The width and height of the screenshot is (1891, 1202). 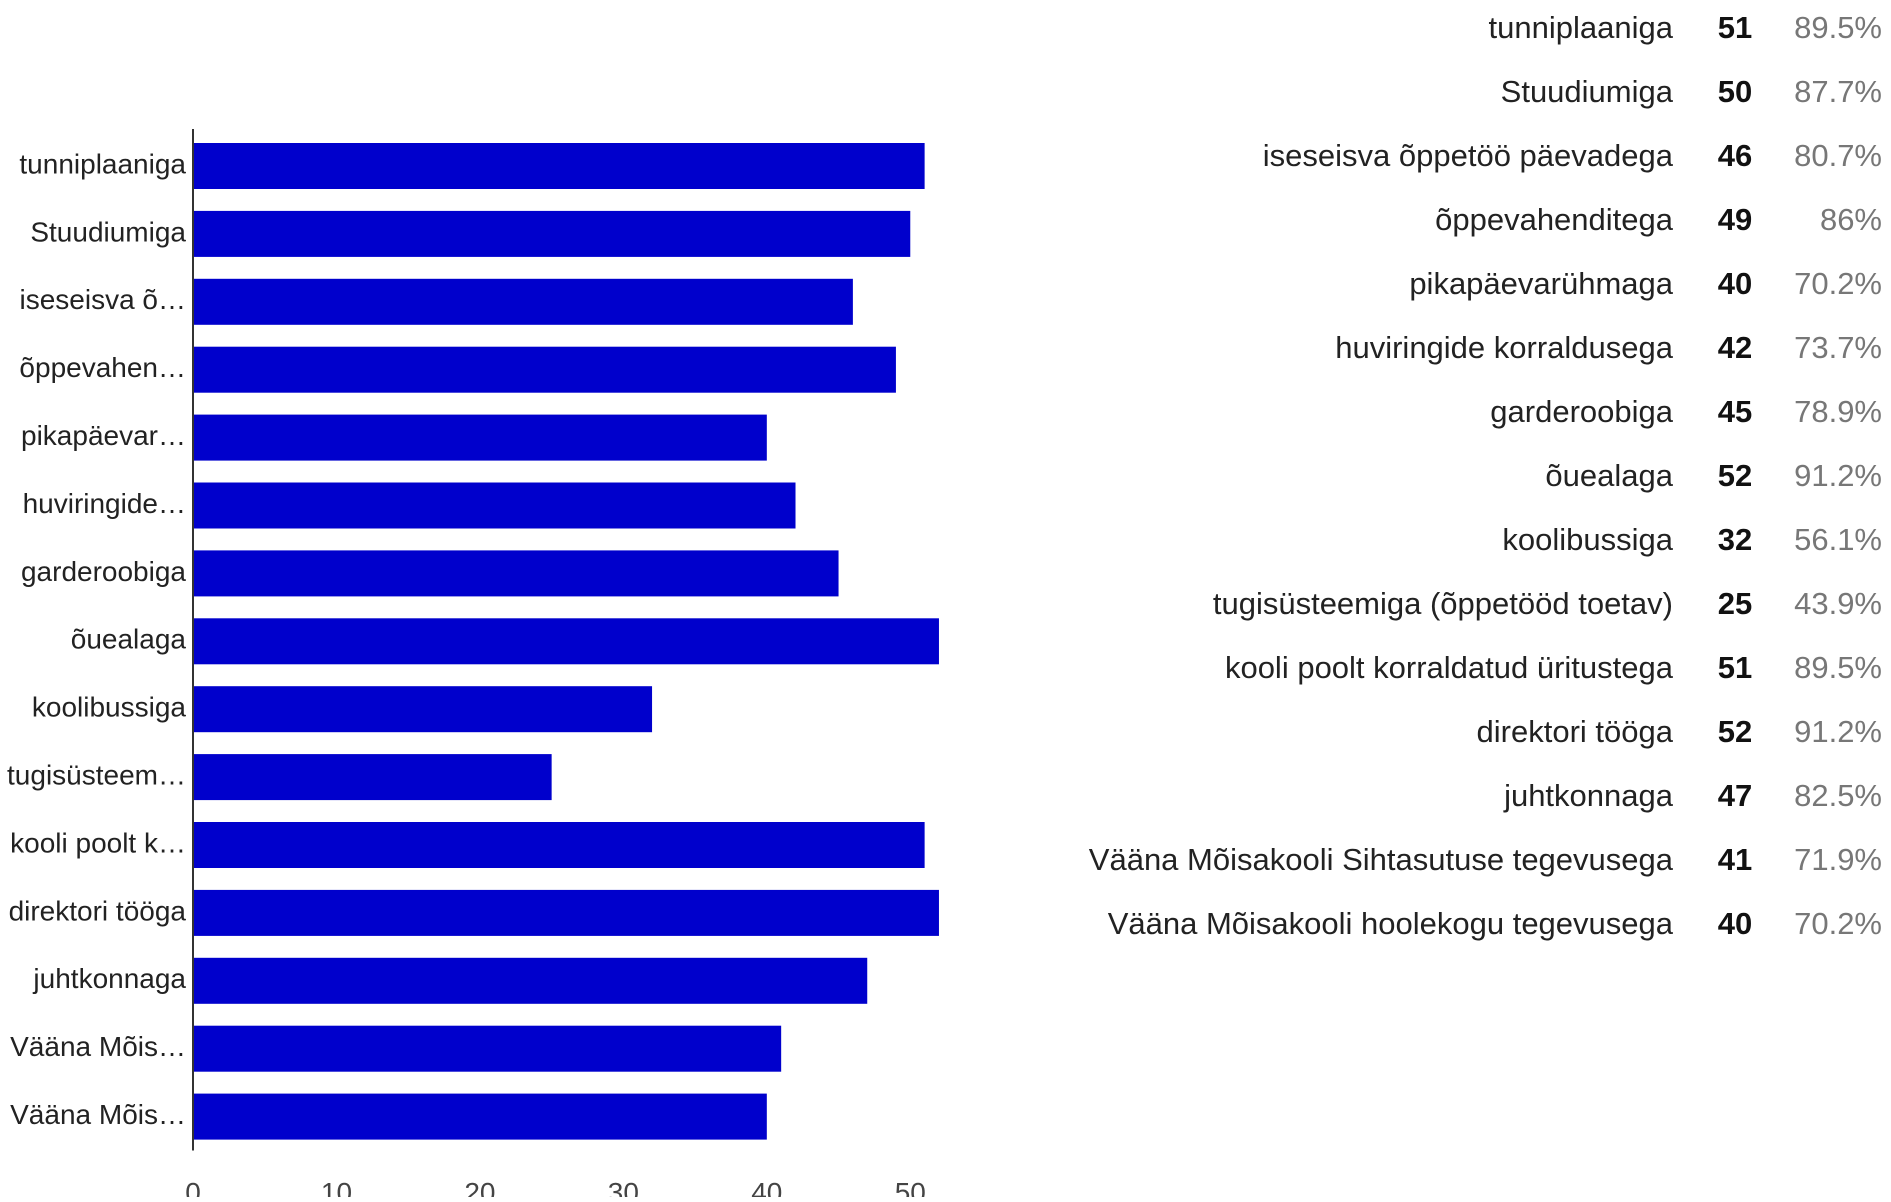 What do you see at coordinates (479, 1187) in the screenshot?
I see `x-tick-label: 20` at bounding box center [479, 1187].